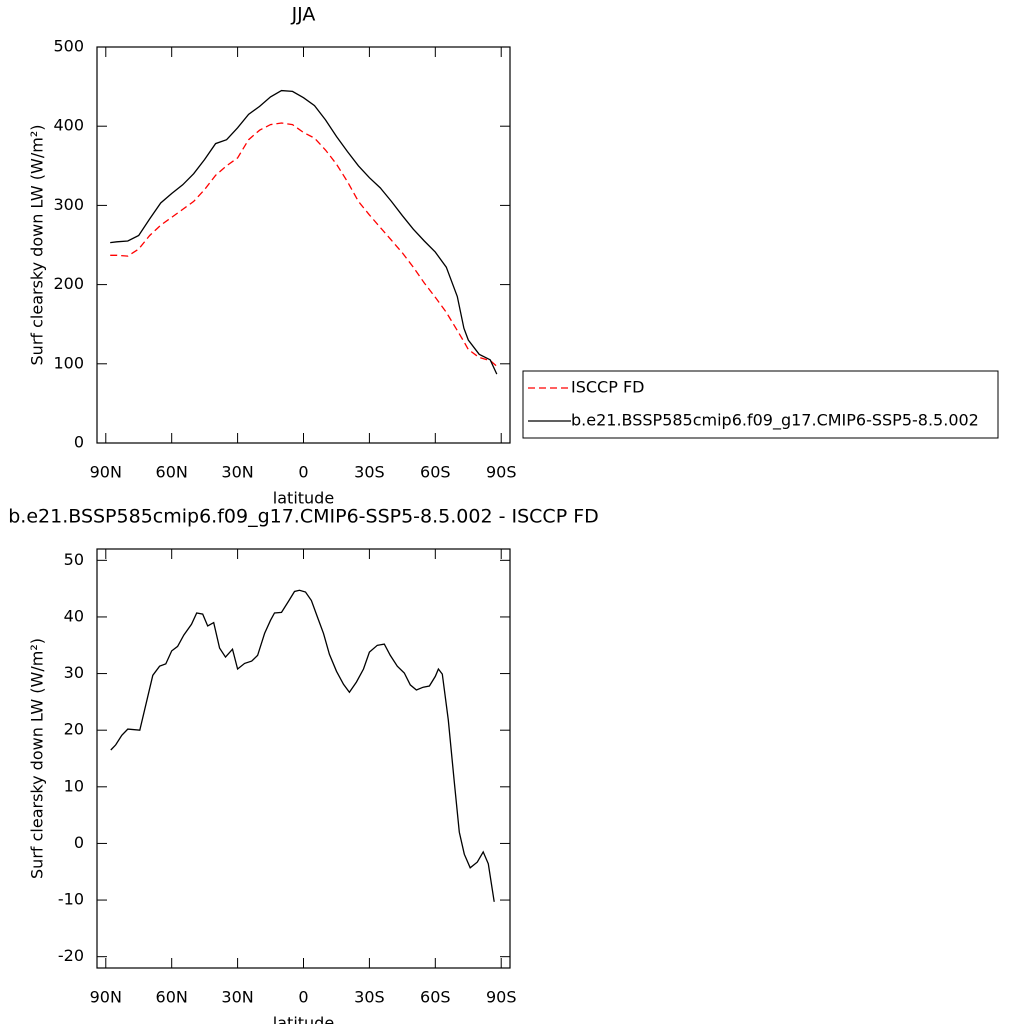 This screenshot has height=1028, width=1024. I want to click on y-tick-label: -20, so click(71, 955).